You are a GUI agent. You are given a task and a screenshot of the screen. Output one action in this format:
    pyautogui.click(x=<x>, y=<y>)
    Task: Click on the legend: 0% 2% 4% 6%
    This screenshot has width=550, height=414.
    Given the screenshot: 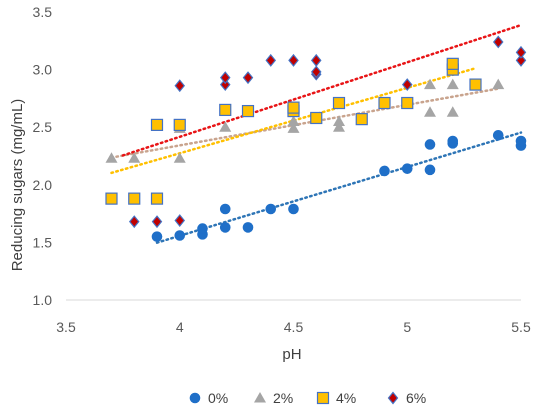 What is the action you would take?
    pyautogui.click(x=307, y=398)
    